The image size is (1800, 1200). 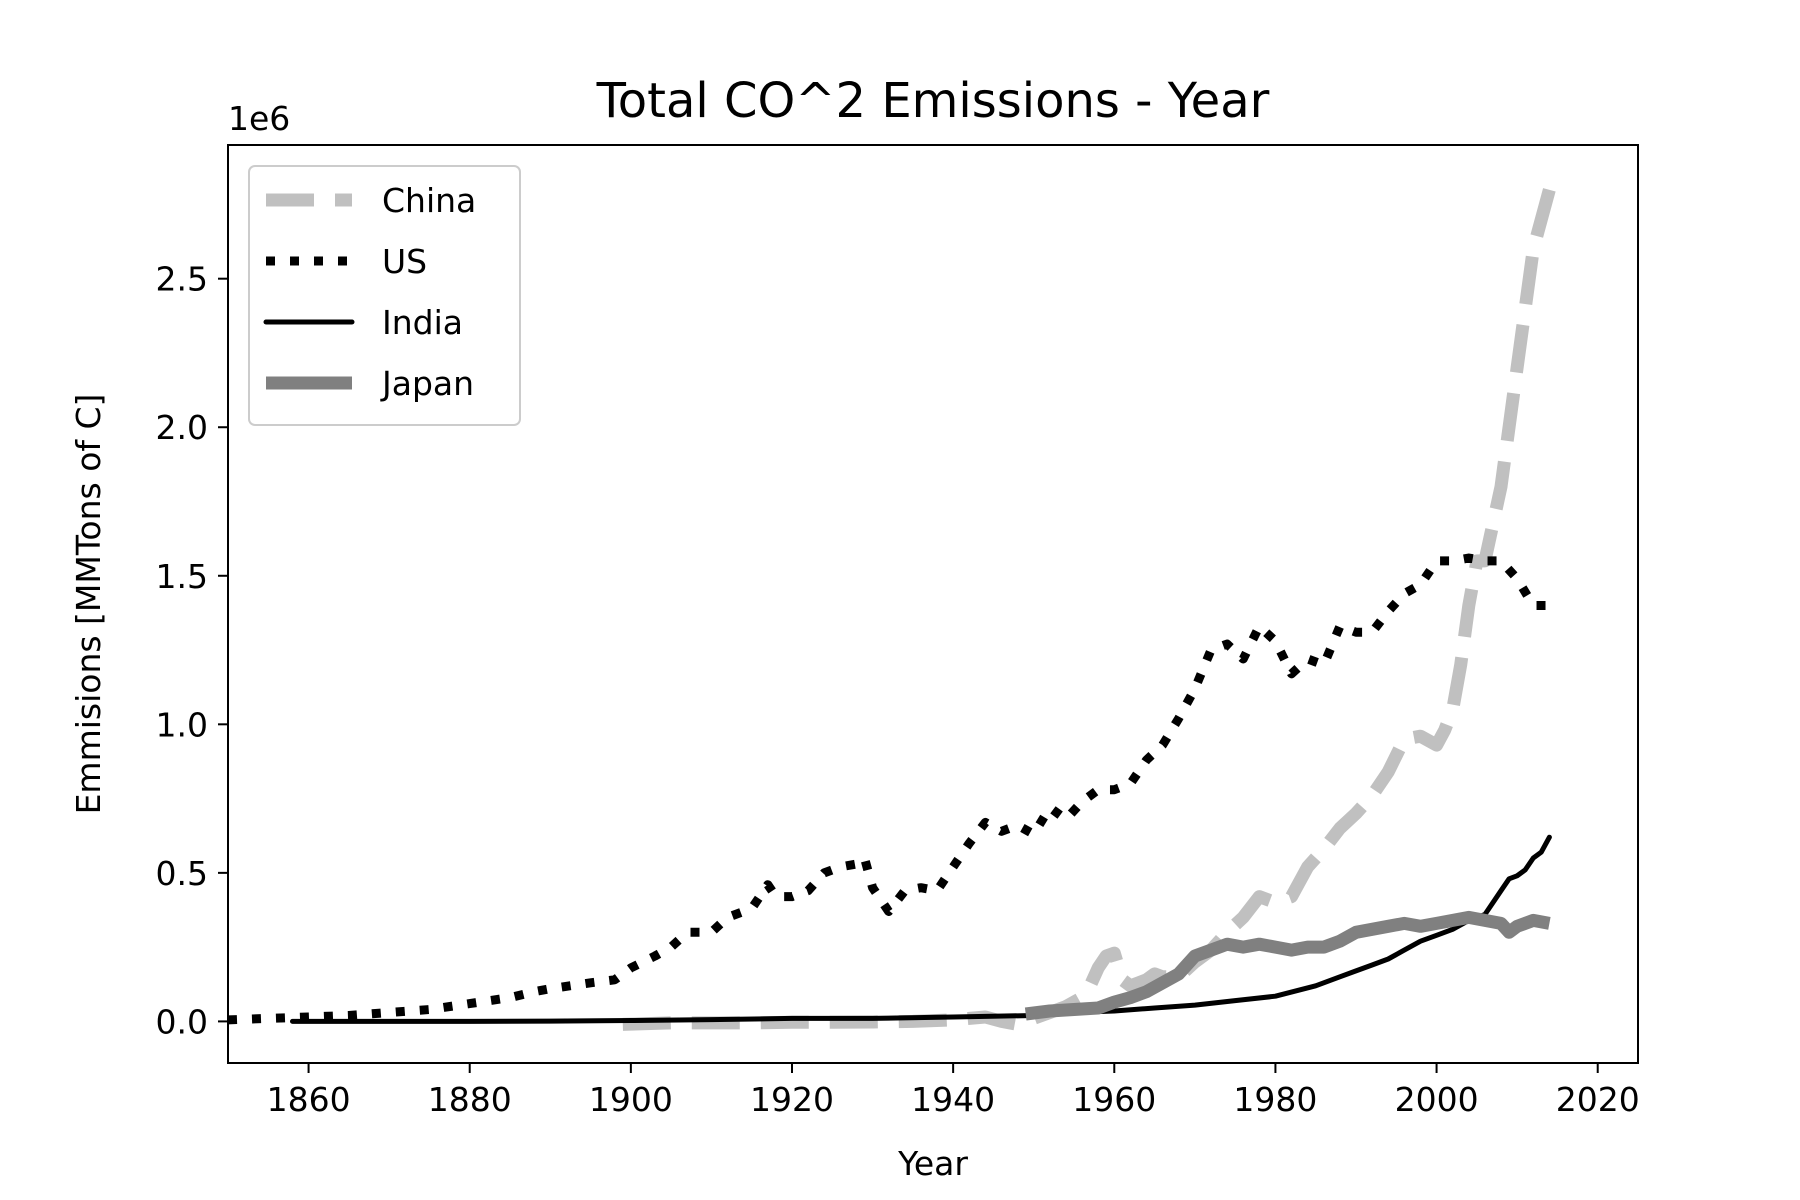 I want to click on y-axis-label: Emmisions [MMTons of C], so click(x=88, y=604).